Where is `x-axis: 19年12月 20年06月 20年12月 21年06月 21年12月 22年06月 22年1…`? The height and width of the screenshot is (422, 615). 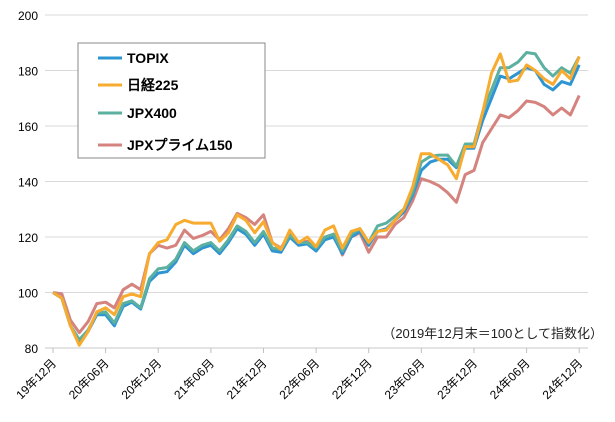 x-axis: 19年12月 20年06月 20年12月 21年06月 21年12月 22年06月 22年1… is located at coordinates (299, 375).